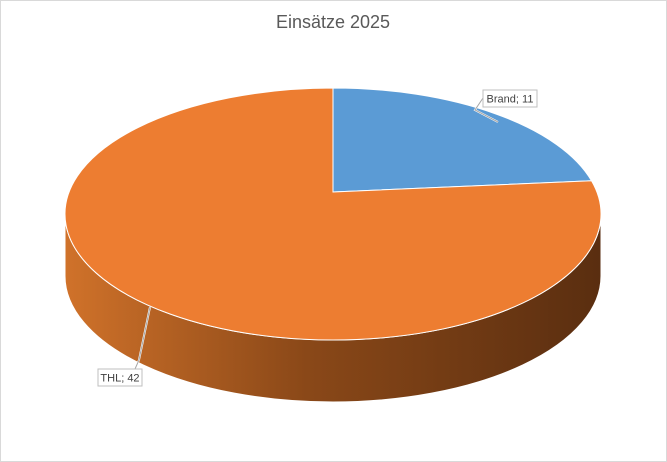 The image size is (667, 462). Describe the element at coordinates (462, 140) in the screenshot. I see `slice` at that location.